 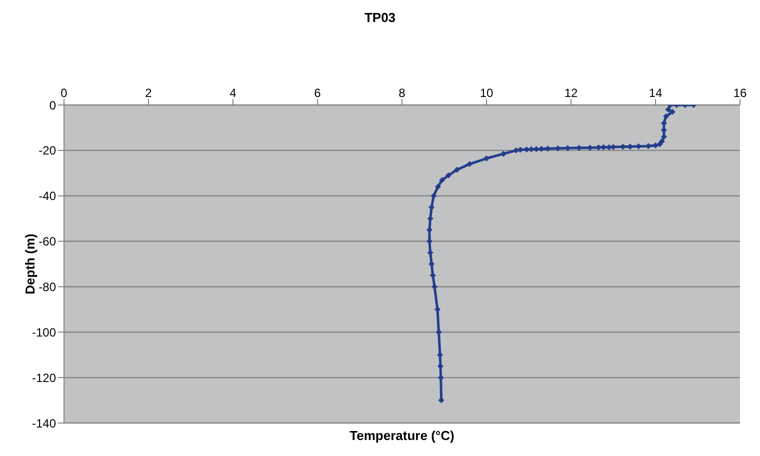 What do you see at coordinates (148, 93) in the screenshot?
I see `x-tick-label: 2` at bounding box center [148, 93].